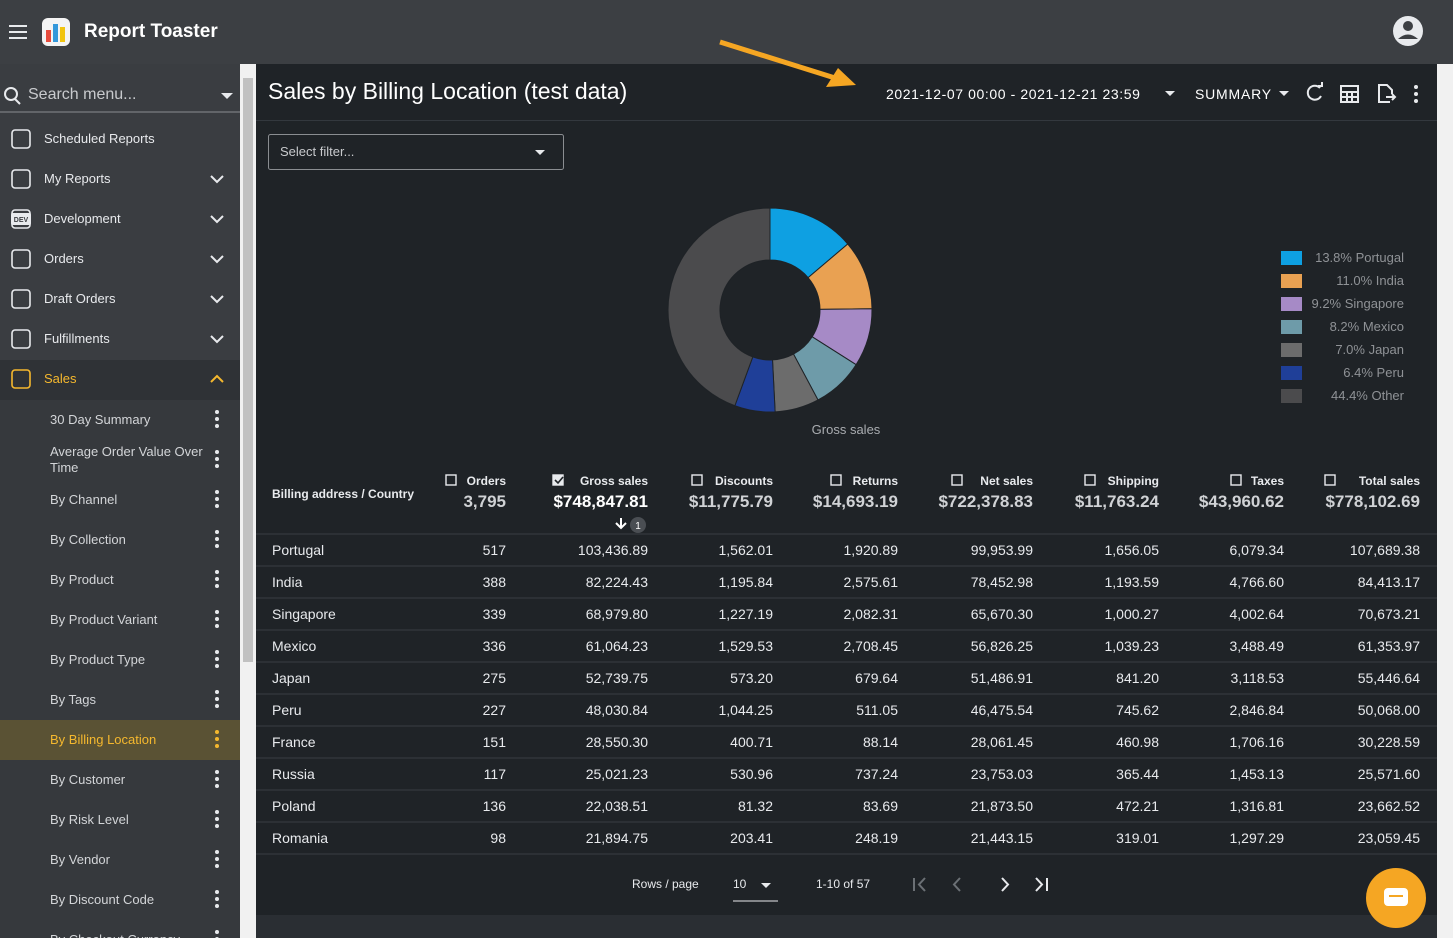  I want to click on view-selector: SUMMARY, so click(1233, 94).